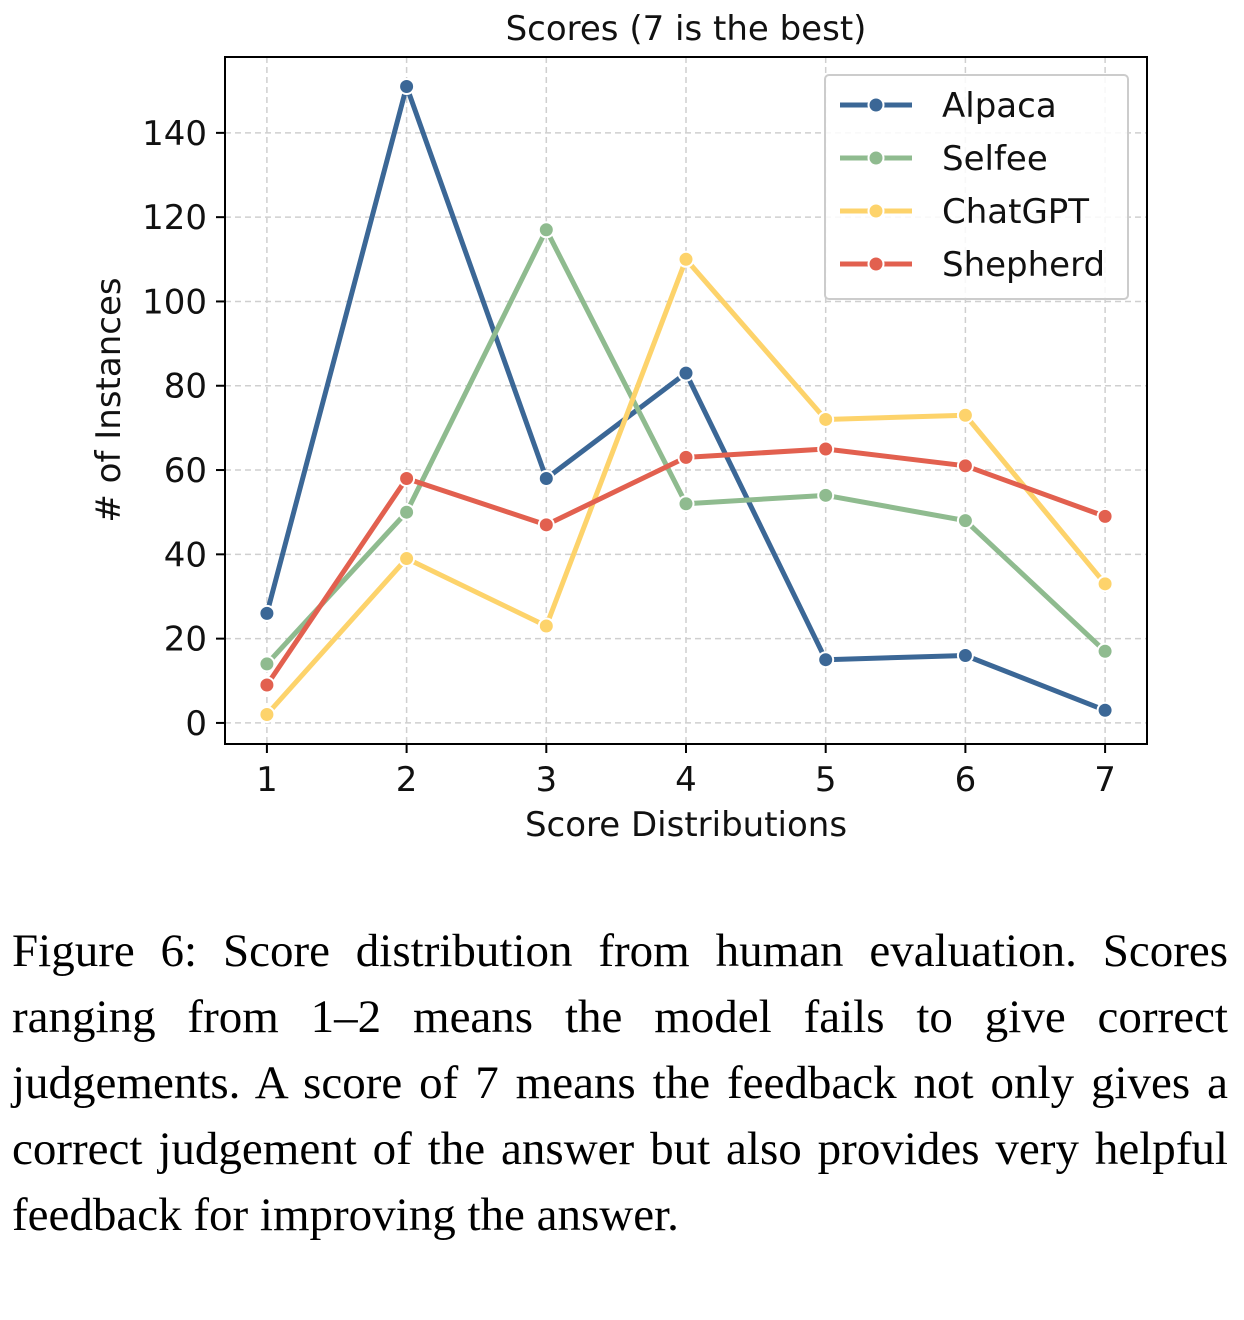 This screenshot has height=1320, width=1244. I want to click on y-tick-label: 60, so click(185, 471).